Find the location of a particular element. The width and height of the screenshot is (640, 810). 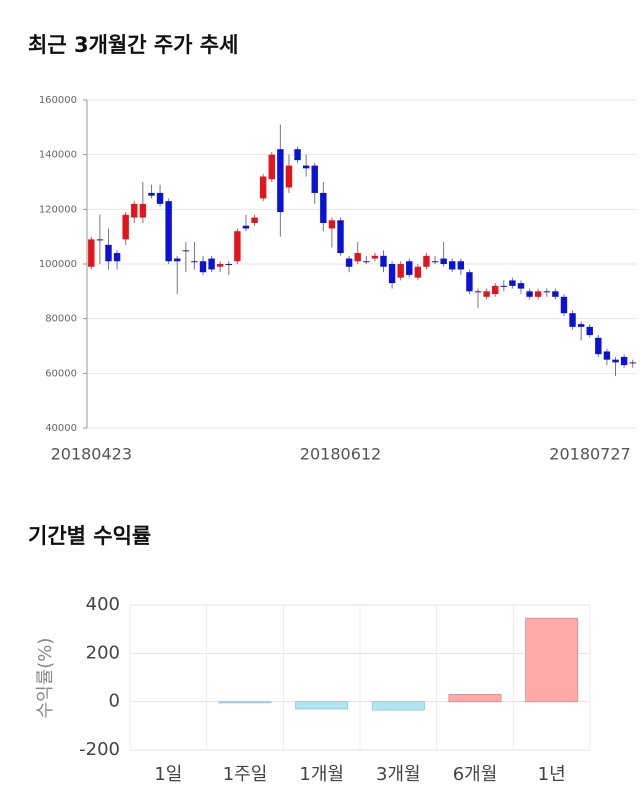

x-tick-label: 1주일 is located at coordinates (245, 774).